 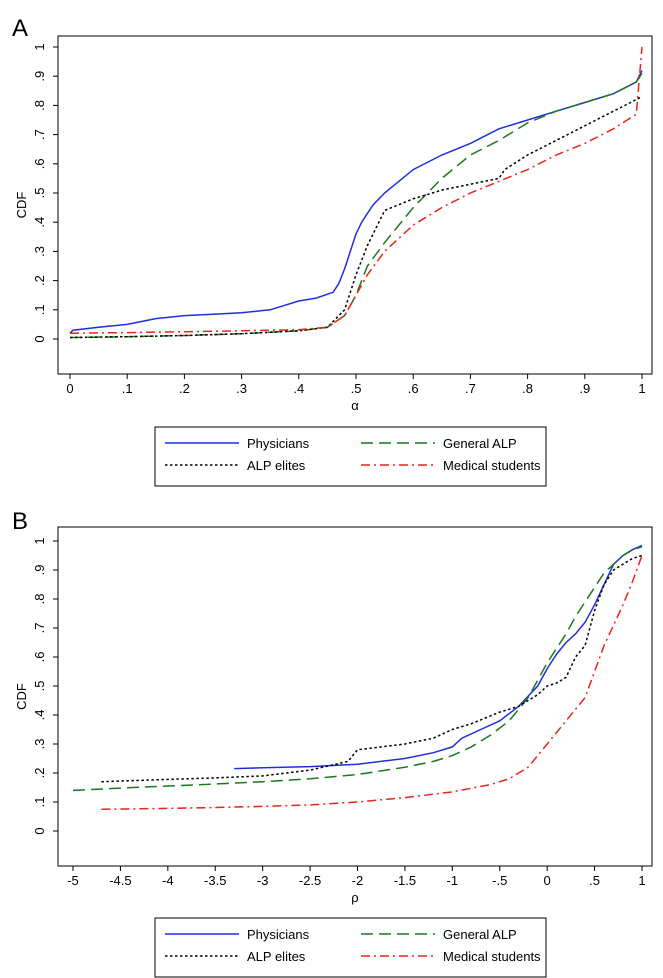 I want to click on panel-b-legend-label: Physicians, so click(x=278, y=934).